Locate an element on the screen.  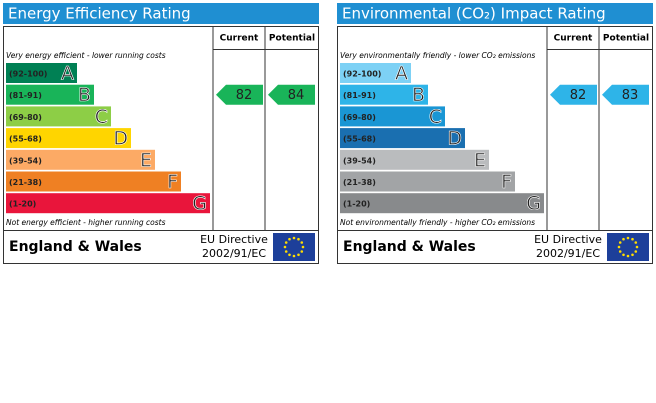
rating-value: 84 is located at coordinates (296, 95).